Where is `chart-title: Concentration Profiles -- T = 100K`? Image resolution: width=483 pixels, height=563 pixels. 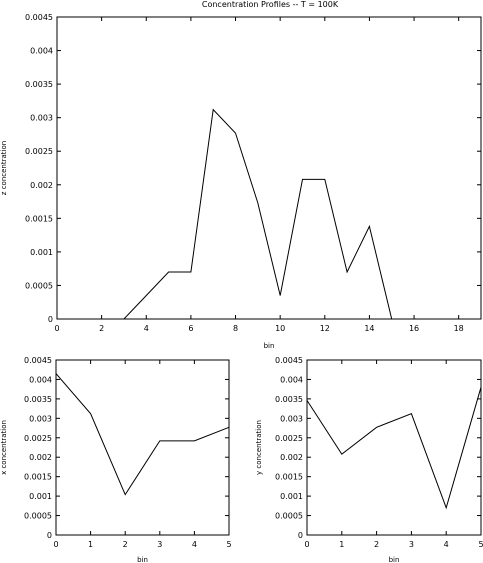 chart-title: Concentration Profiles -- T = 100K is located at coordinates (270, 4).